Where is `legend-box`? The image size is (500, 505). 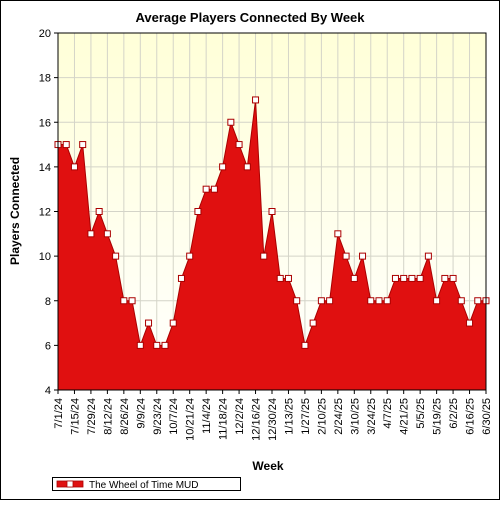
legend-box is located at coordinates (146, 484).